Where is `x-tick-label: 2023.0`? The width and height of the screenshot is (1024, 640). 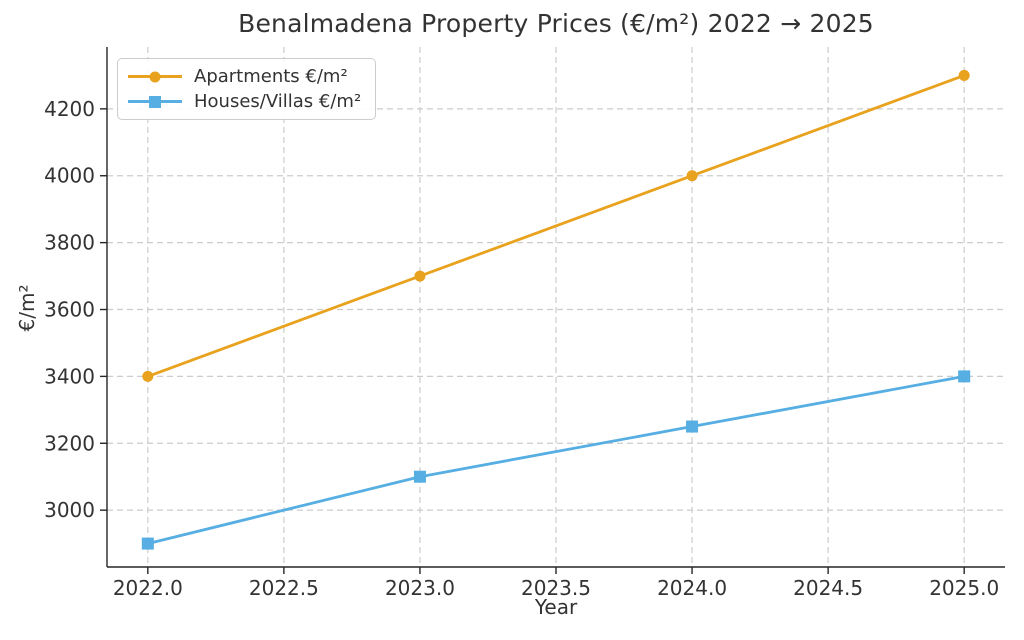 x-tick-label: 2023.0 is located at coordinates (420, 588).